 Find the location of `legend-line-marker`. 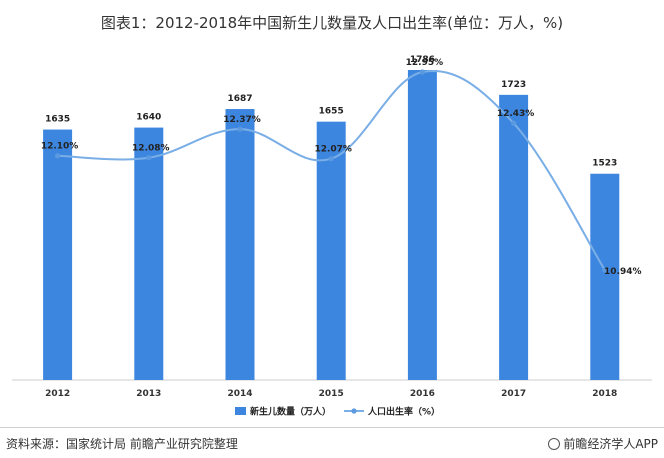

legend-line-marker is located at coordinates (354, 411).